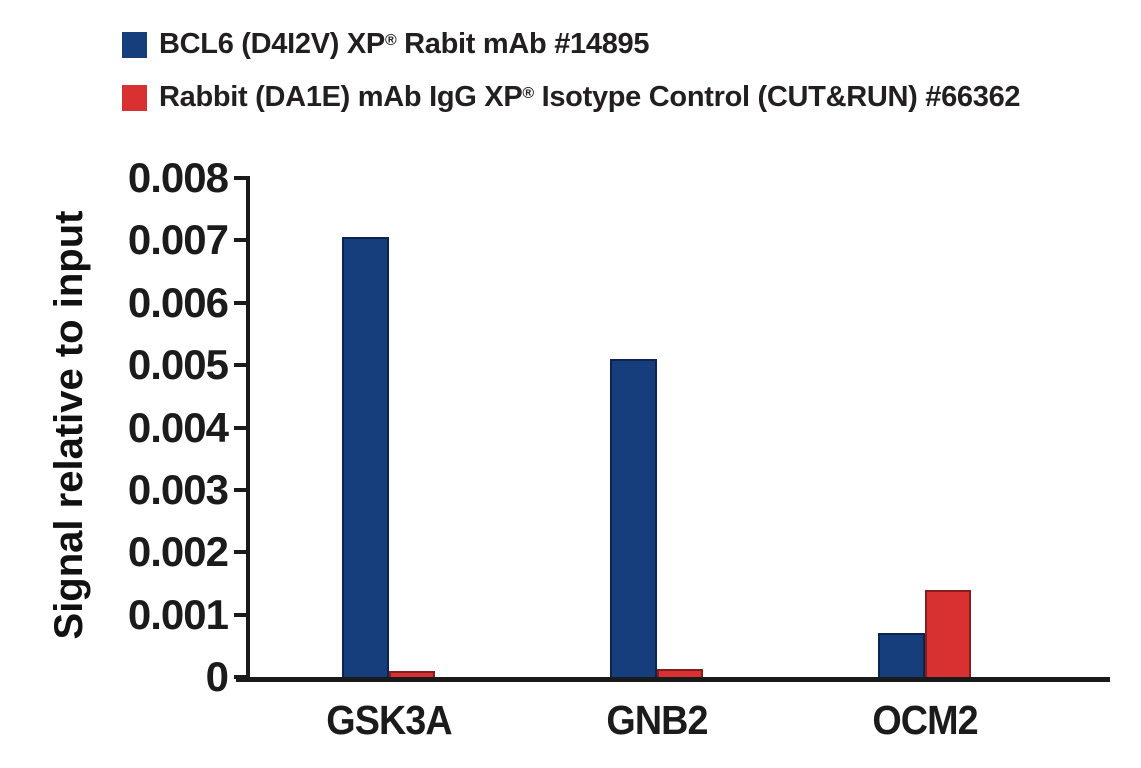 The width and height of the screenshot is (1141, 768). I want to click on bar-ocm2-isotype-control, so click(948, 633).